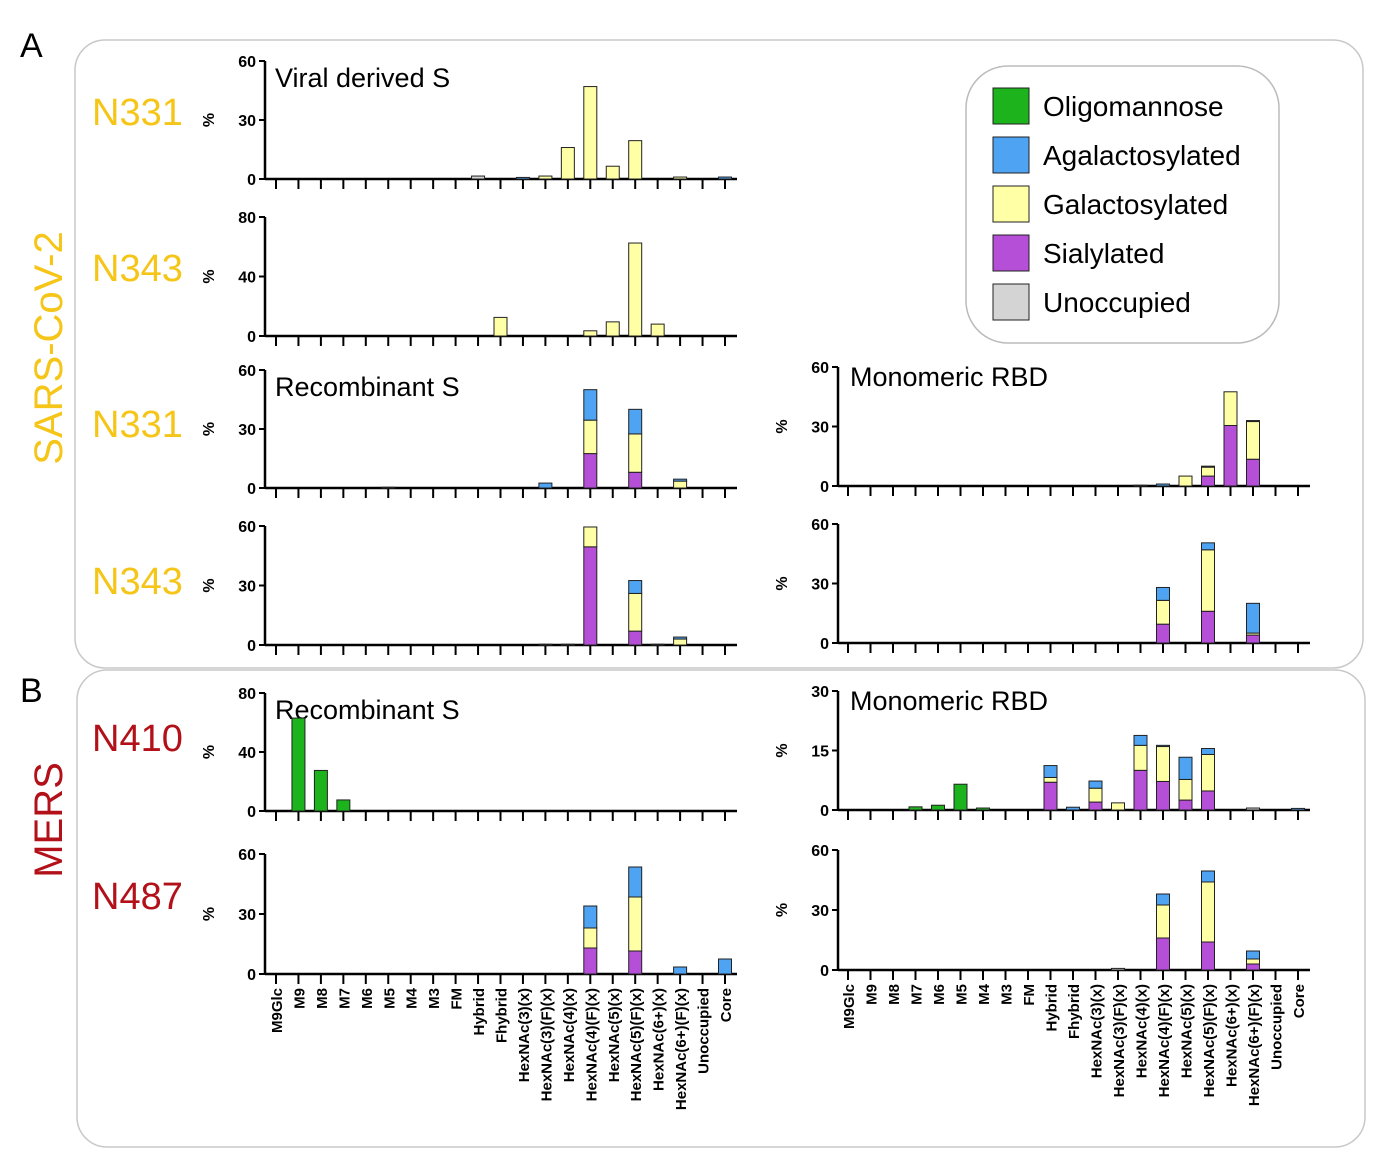  I want to click on x-tick-label: HexNAc(4)(F)(x), so click(591, 1044).